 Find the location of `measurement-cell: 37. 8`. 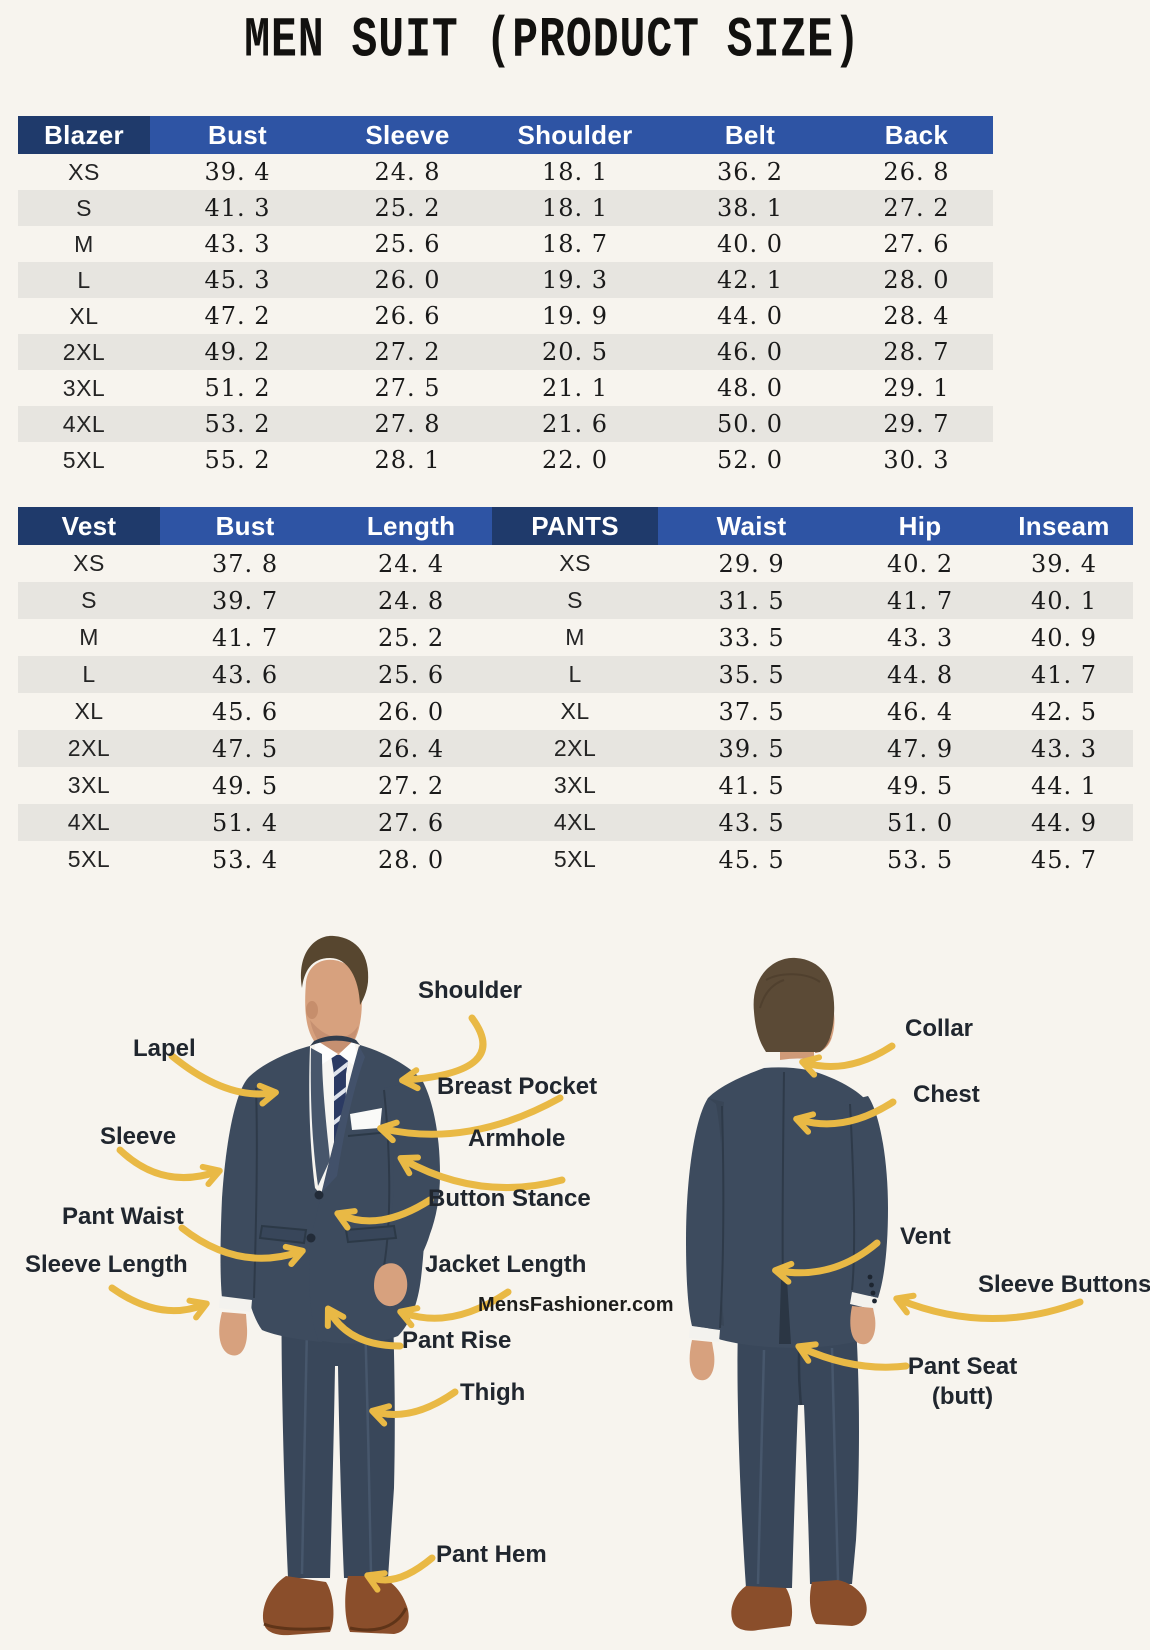

measurement-cell: 37. 8 is located at coordinates (245, 563).